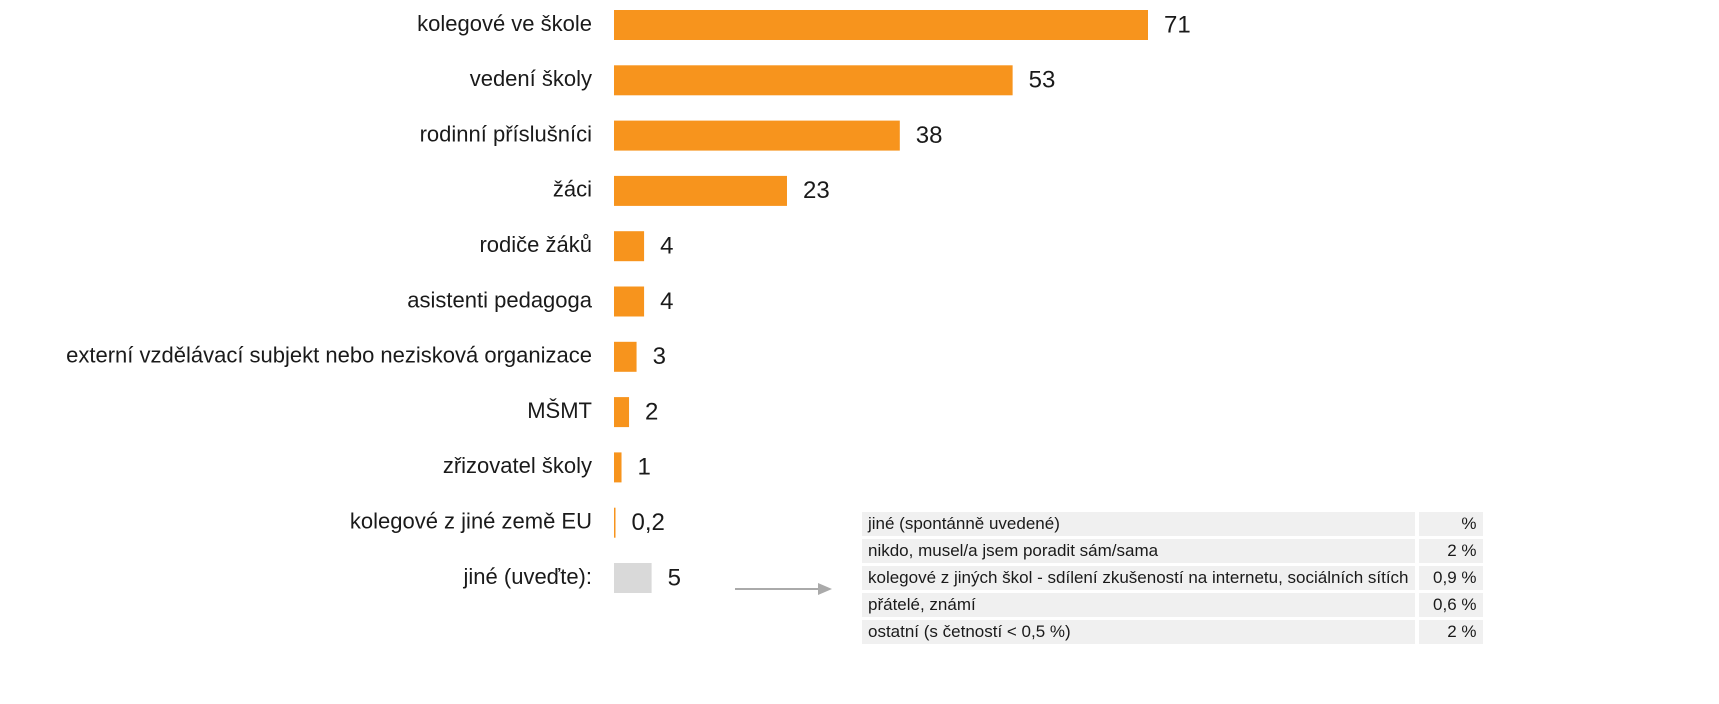 Image resolution: width=1719 pixels, height=704 pixels. Describe the element at coordinates (1177, 24) in the screenshot. I see `value-label: 71` at that location.